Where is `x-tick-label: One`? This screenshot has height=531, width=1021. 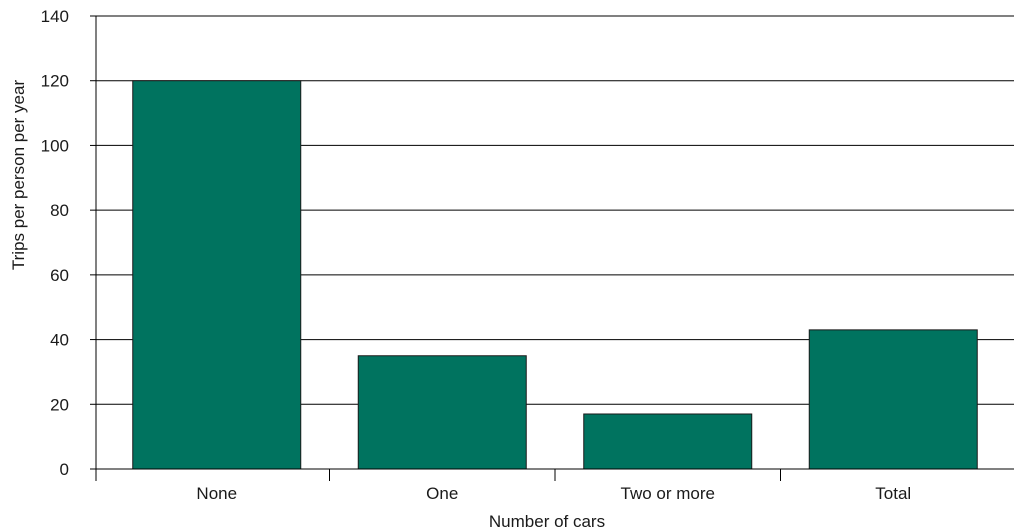 x-tick-label: One is located at coordinates (442, 493).